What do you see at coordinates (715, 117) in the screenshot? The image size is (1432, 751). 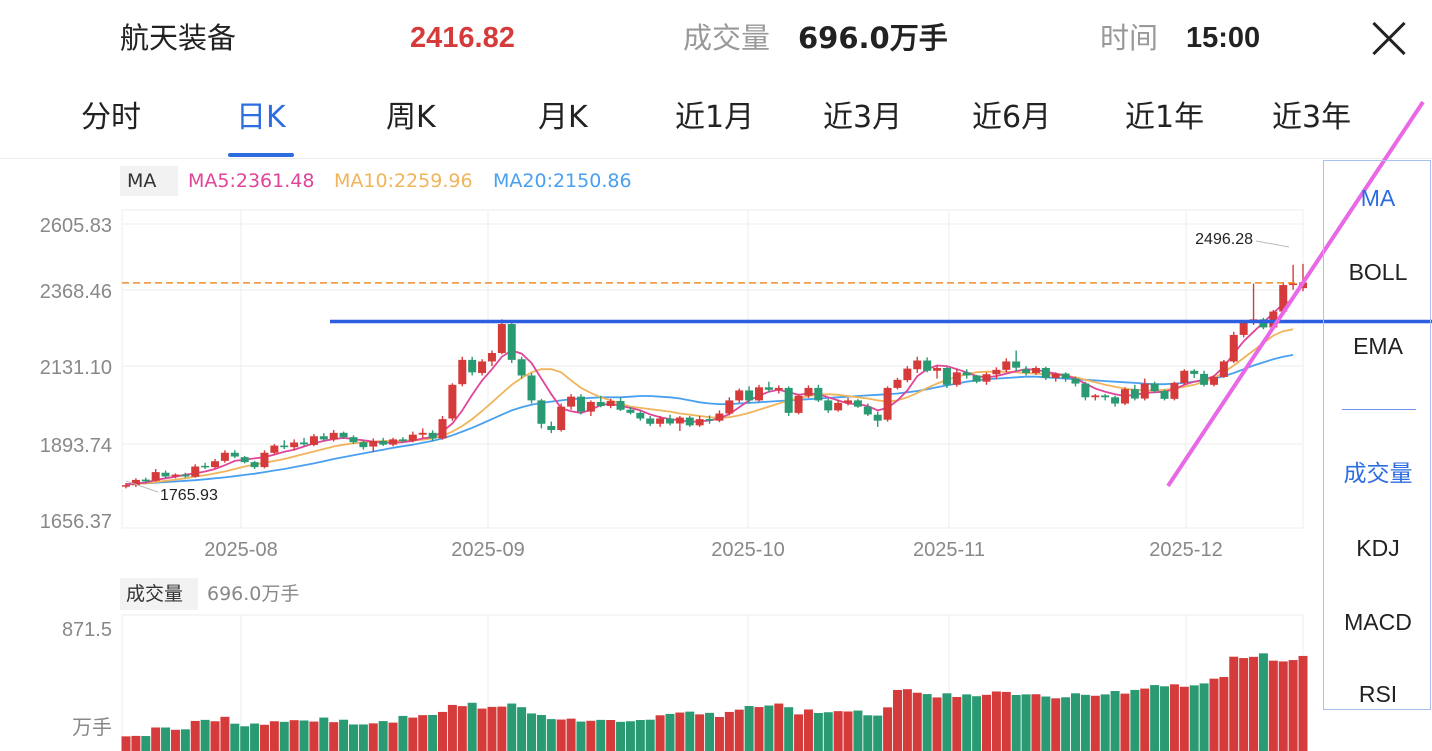 I see `tab-1-month: 近1月` at bounding box center [715, 117].